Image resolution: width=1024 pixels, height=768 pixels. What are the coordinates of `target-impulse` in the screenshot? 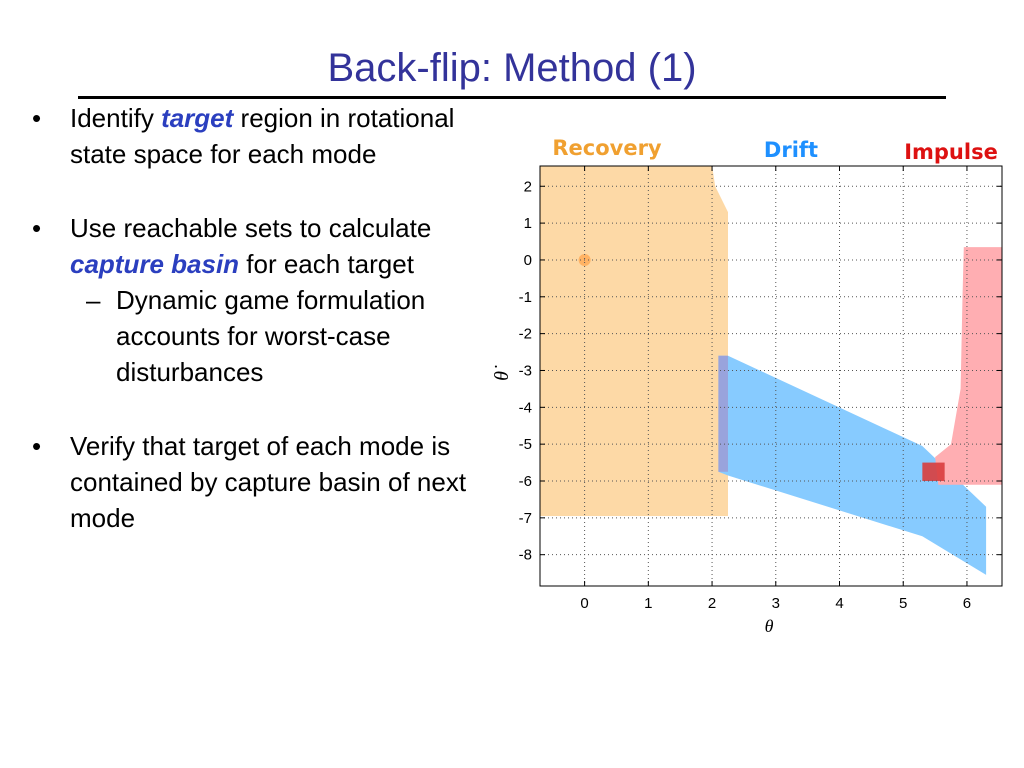 It's located at (933, 471).